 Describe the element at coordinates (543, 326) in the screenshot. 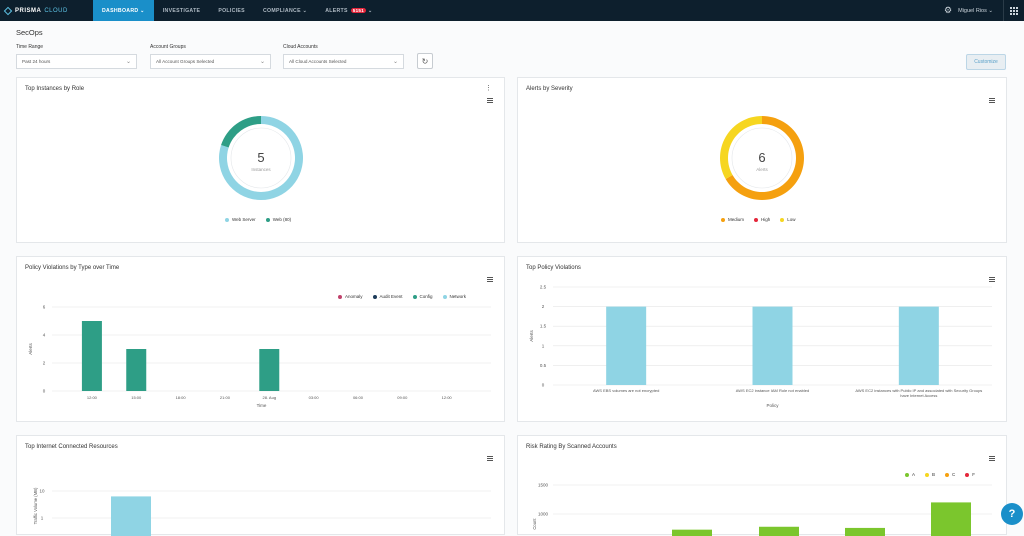

I see `y-tick-label: 1.5` at that location.